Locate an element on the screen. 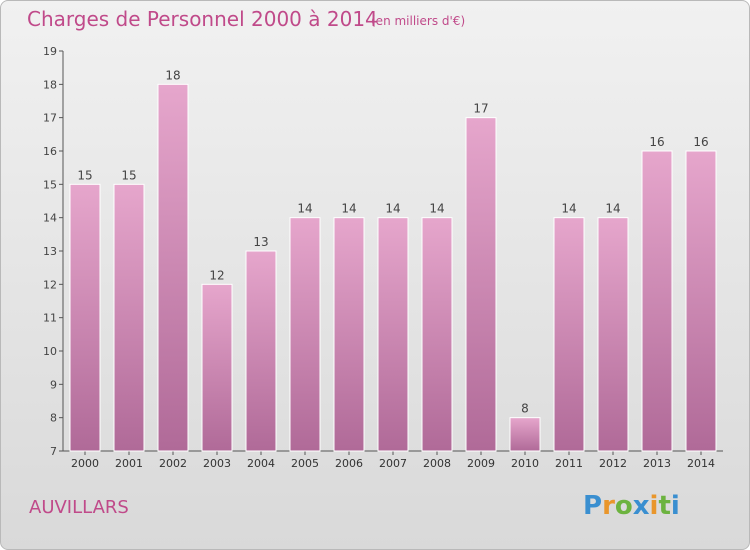 The height and width of the screenshot is (550, 750). x-tick-label-2008: 2008 is located at coordinates (437, 463).